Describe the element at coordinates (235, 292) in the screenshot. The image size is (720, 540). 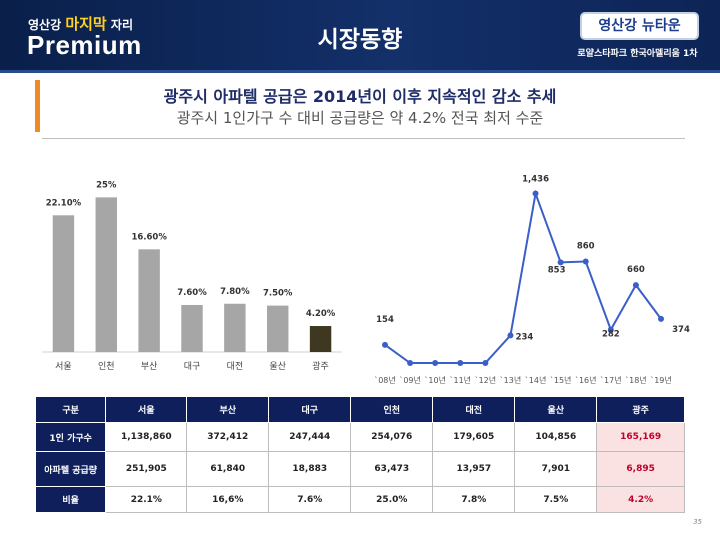
I see `bar-value-label: 7.80%` at that location.